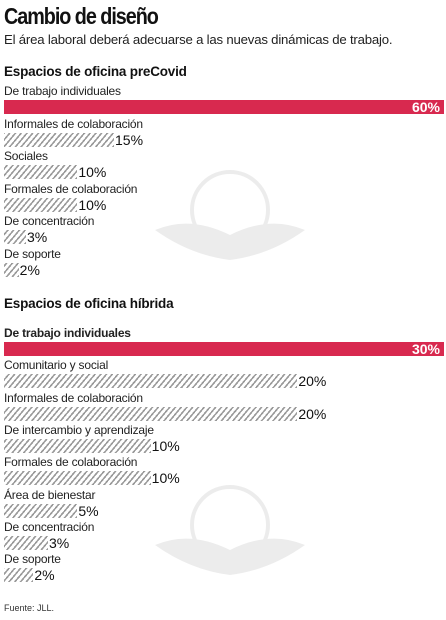  Describe the element at coordinates (425, 349) in the screenshot. I see `value-label: 30%` at that location.